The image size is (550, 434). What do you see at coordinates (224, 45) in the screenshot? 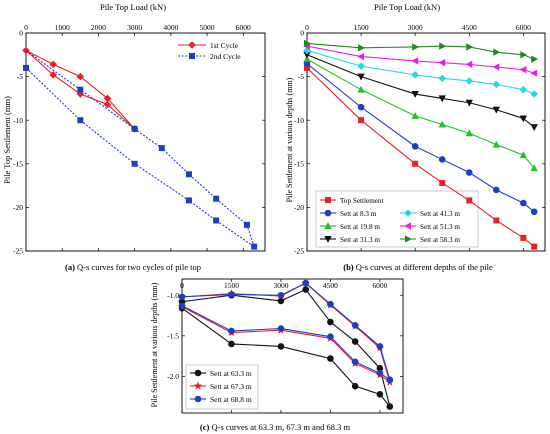
I see `legend-a-label-1: 1st Cycle` at bounding box center [224, 45].